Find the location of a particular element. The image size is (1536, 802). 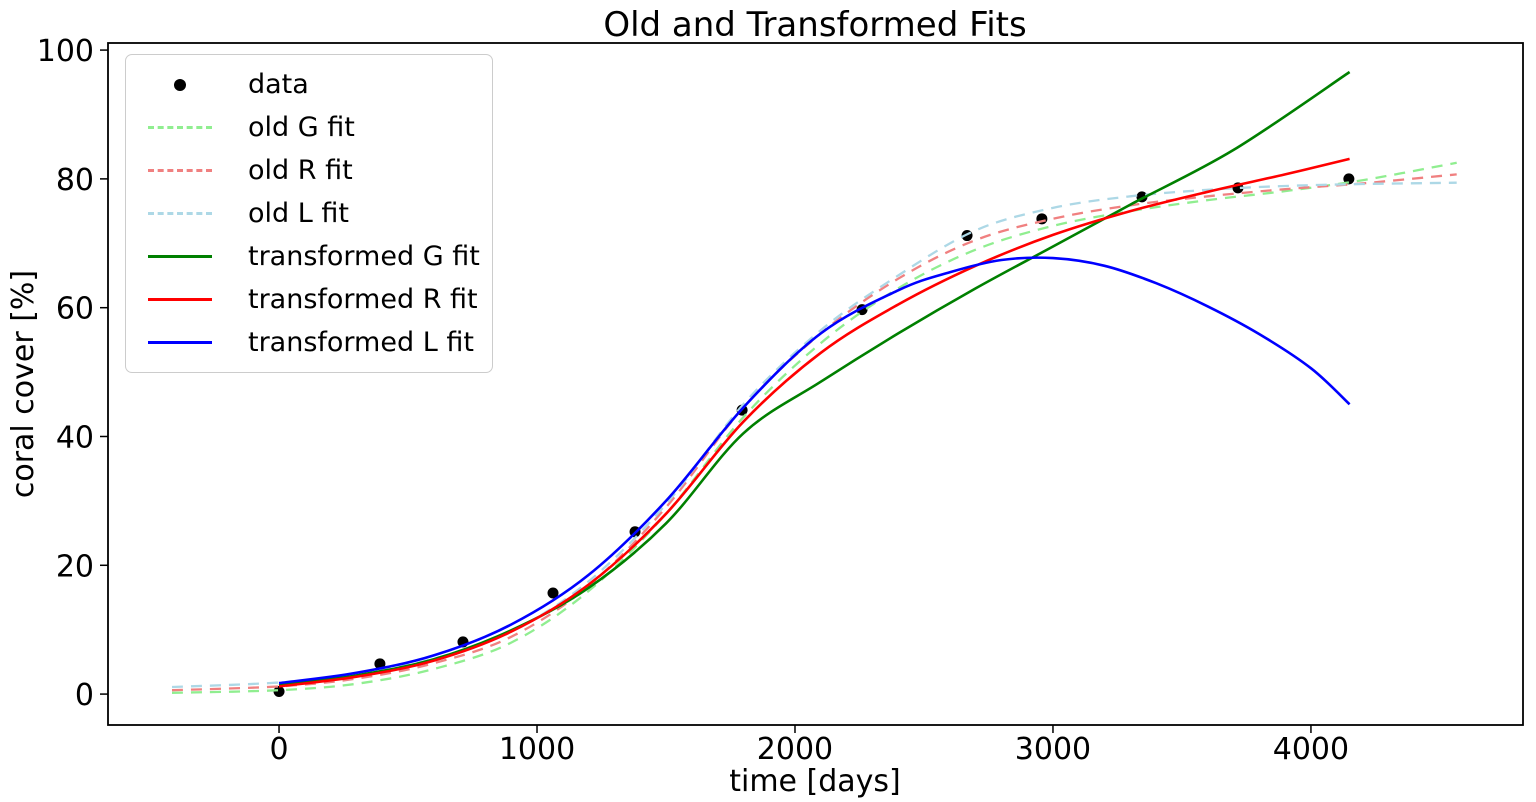

legend-item-label: old G fit is located at coordinates (301, 127).